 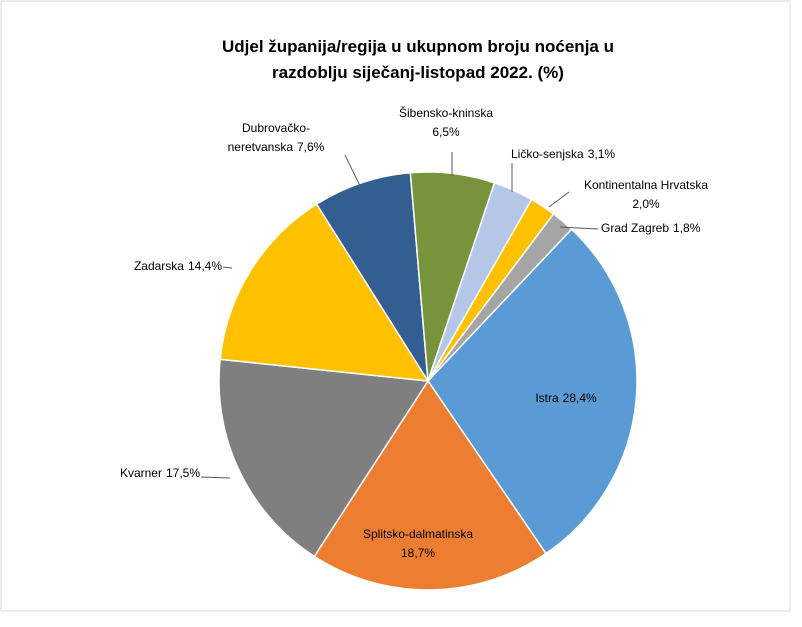 What do you see at coordinates (446, 112) in the screenshot?
I see `label-part: Šibensko-kninska` at bounding box center [446, 112].